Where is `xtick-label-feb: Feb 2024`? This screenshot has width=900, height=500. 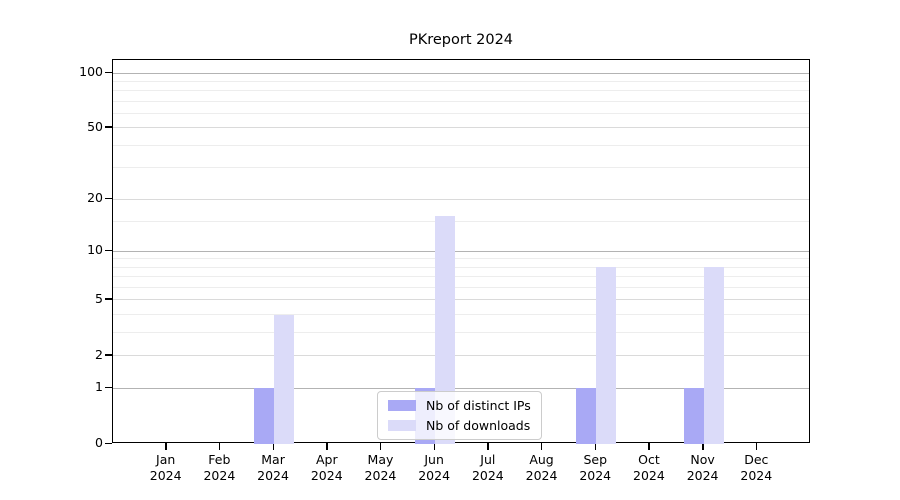
xtick-label-feb: Feb 2024 is located at coordinates (219, 467).